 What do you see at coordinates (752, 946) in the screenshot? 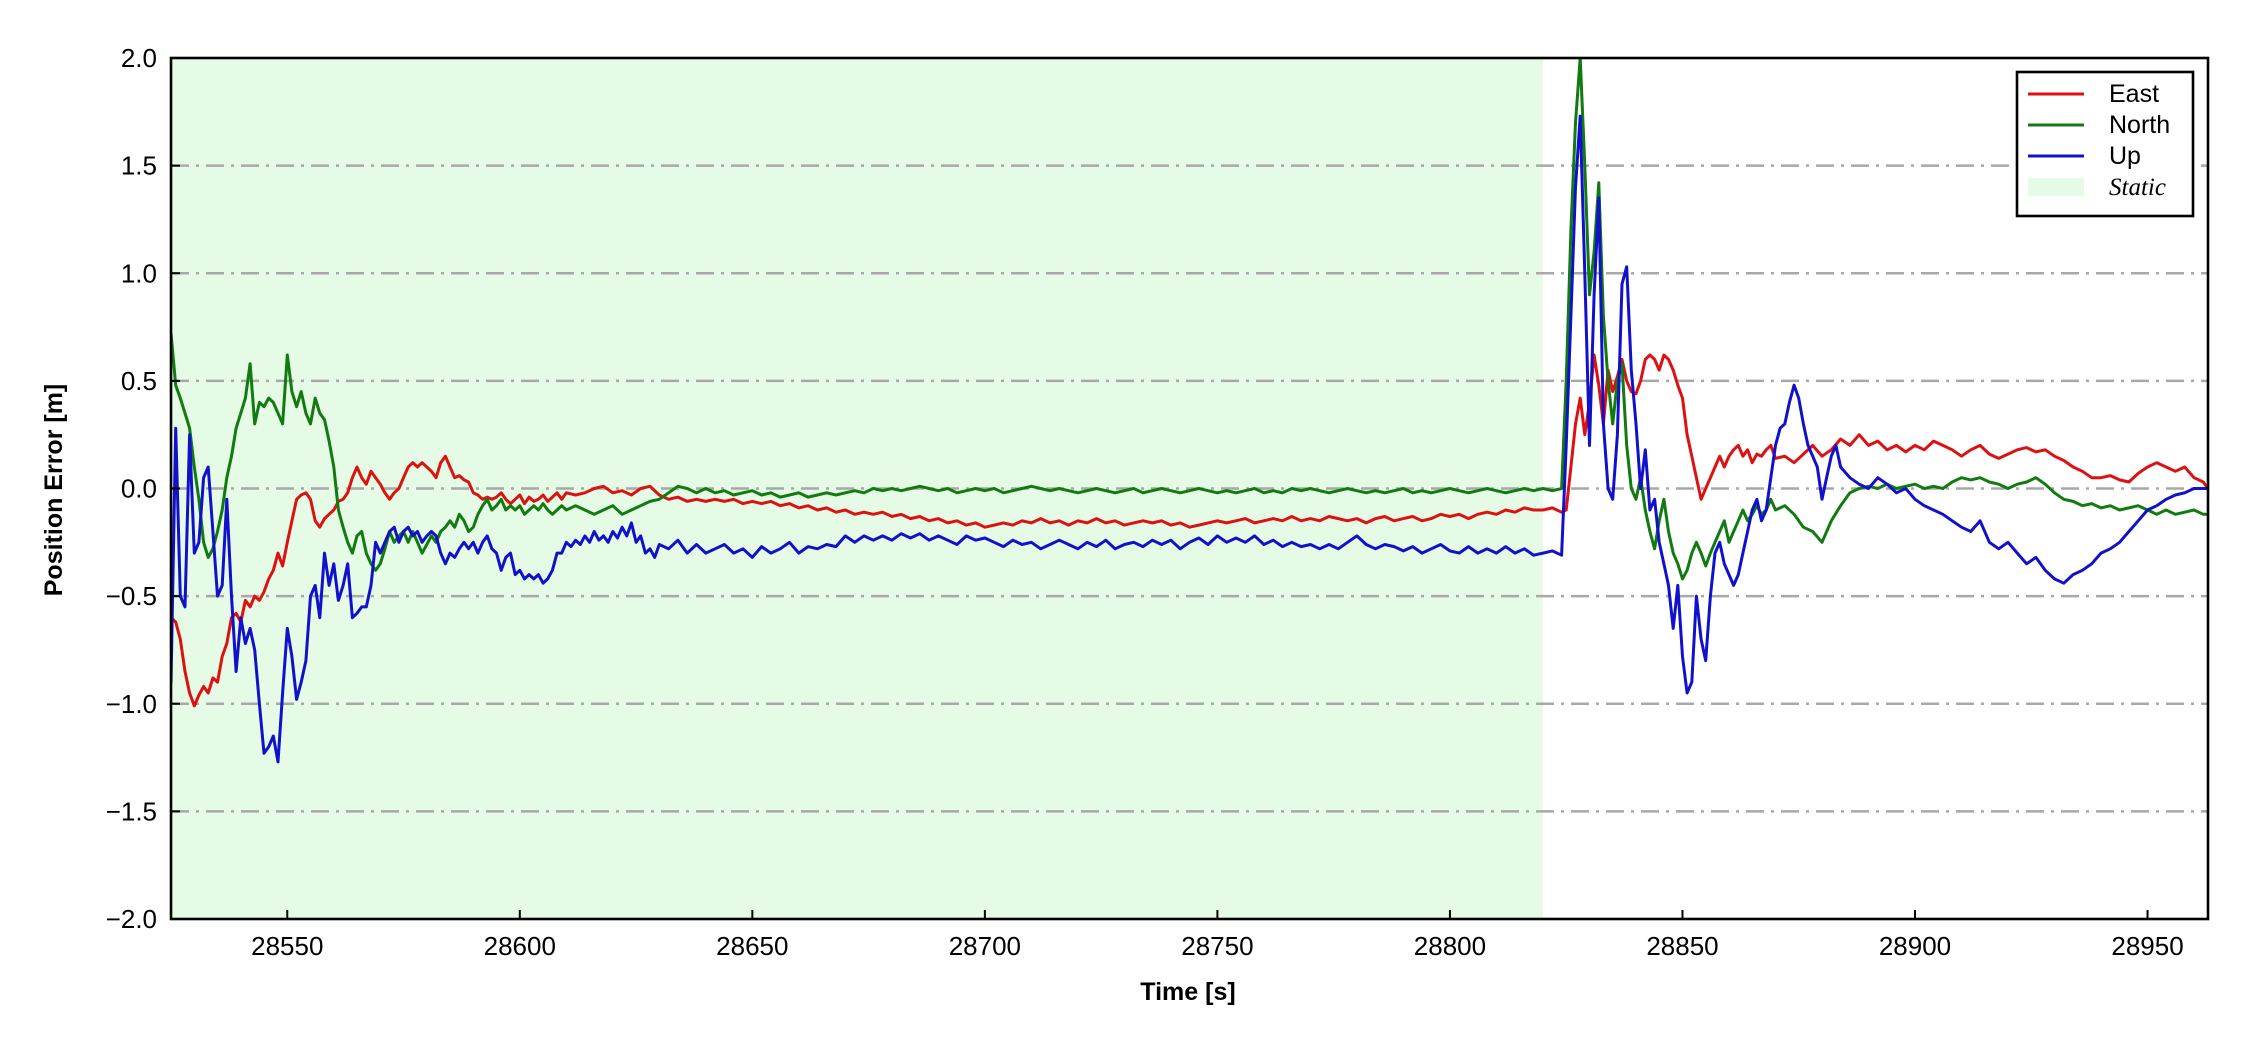
I see `x-tick-label: 28650` at bounding box center [752, 946].